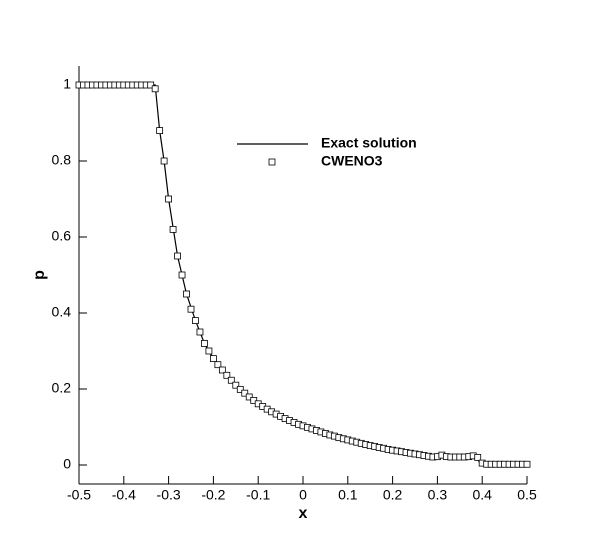 This screenshot has width=599, height=545. What do you see at coordinates (272, 162) in the screenshot?
I see `legend-marker` at bounding box center [272, 162].